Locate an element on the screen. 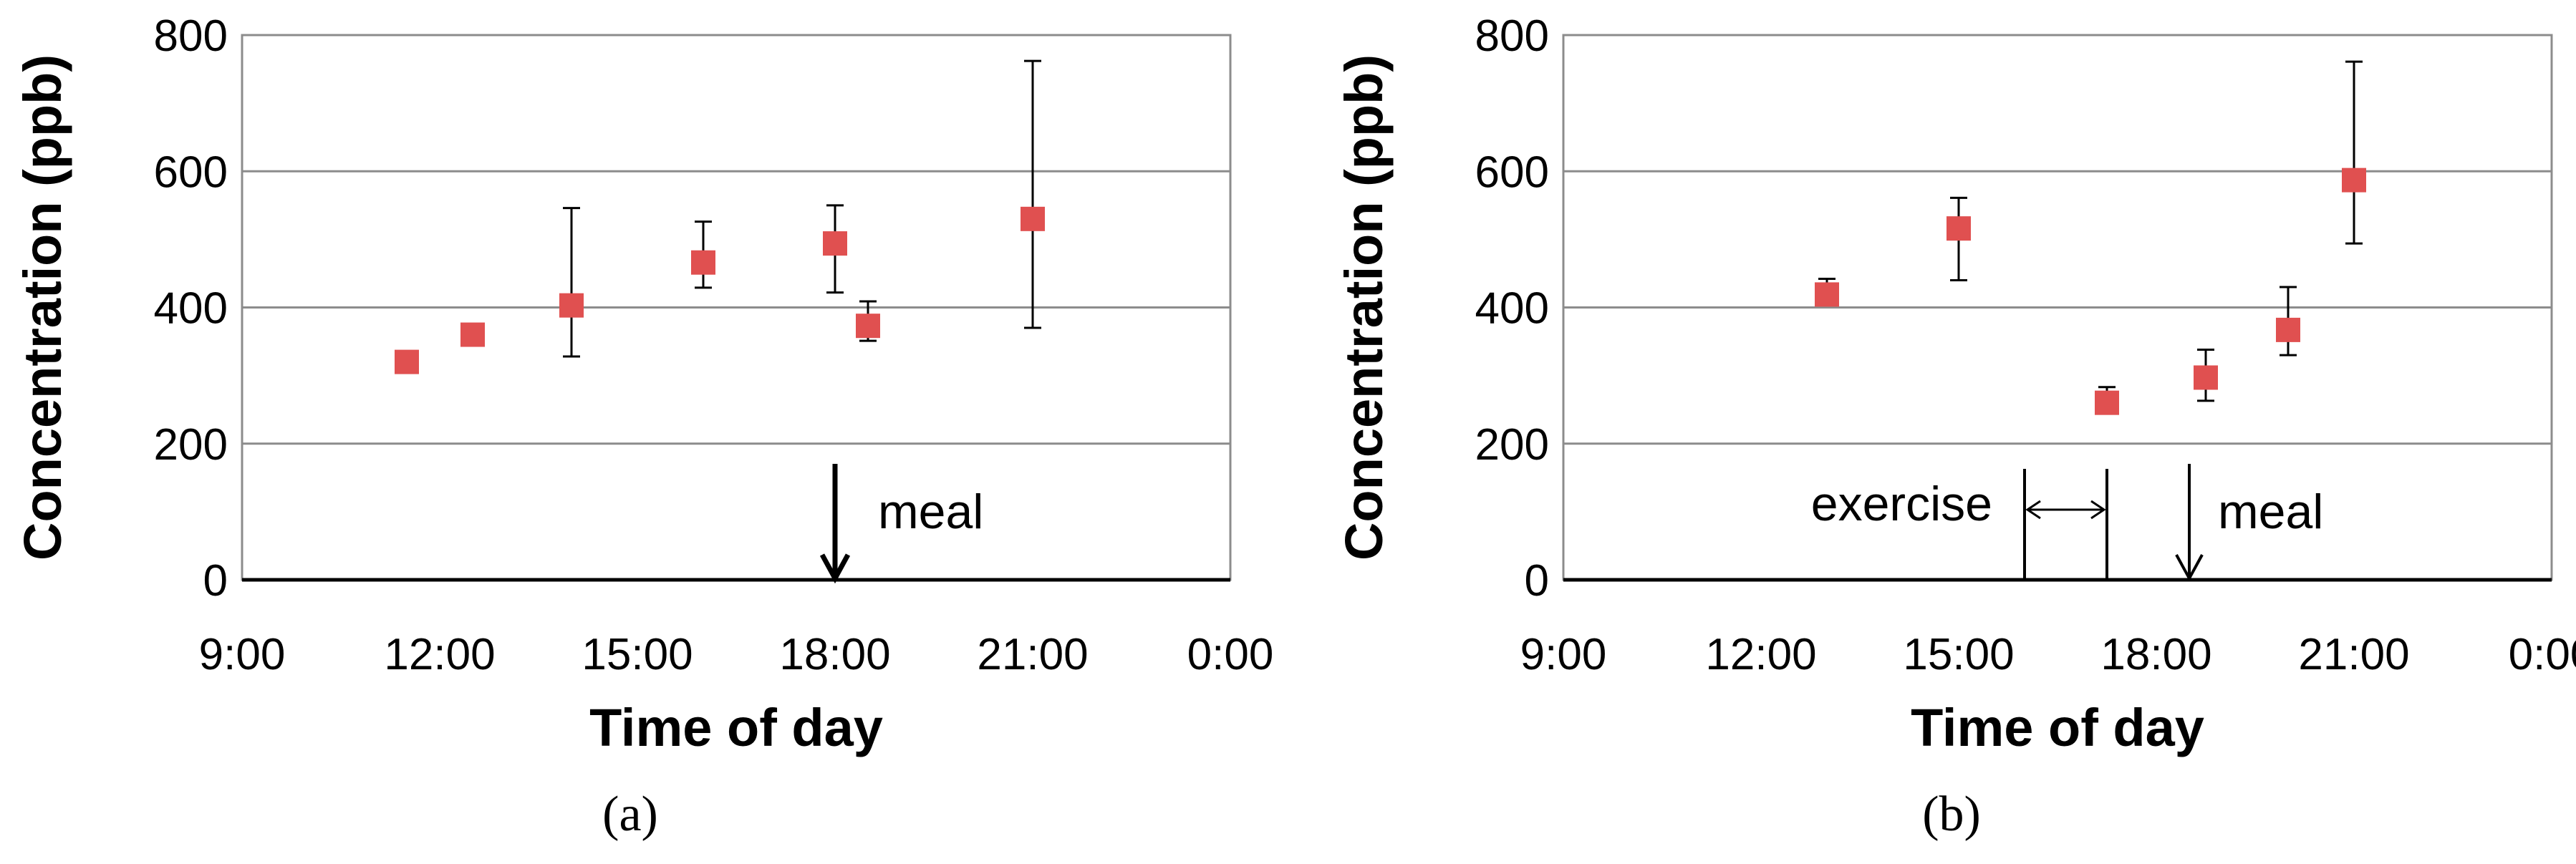 This screenshot has height=864, width=2576. exercise-arrow-head-right is located at coordinates (2098, 510).